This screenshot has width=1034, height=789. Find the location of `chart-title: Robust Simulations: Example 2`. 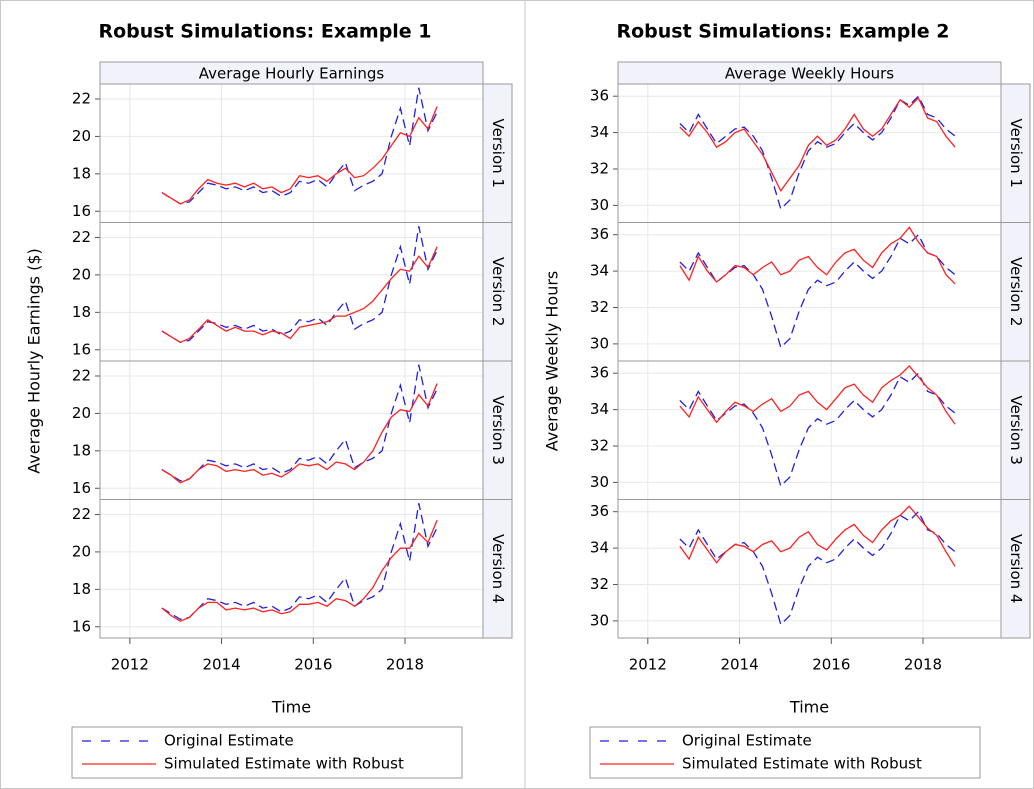

chart-title: Robust Simulations: Example 2 is located at coordinates (782, 32).